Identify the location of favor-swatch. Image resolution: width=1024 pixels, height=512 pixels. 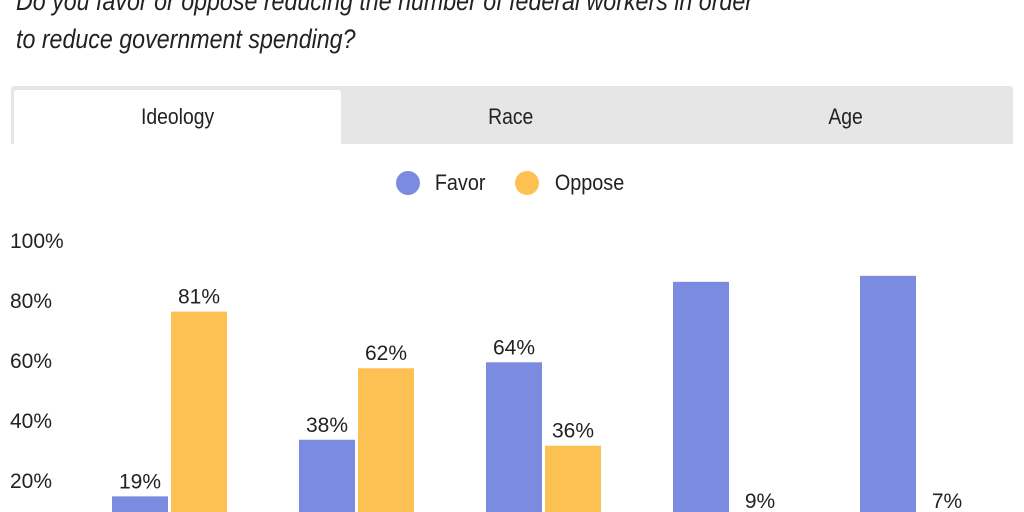
(408, 183).